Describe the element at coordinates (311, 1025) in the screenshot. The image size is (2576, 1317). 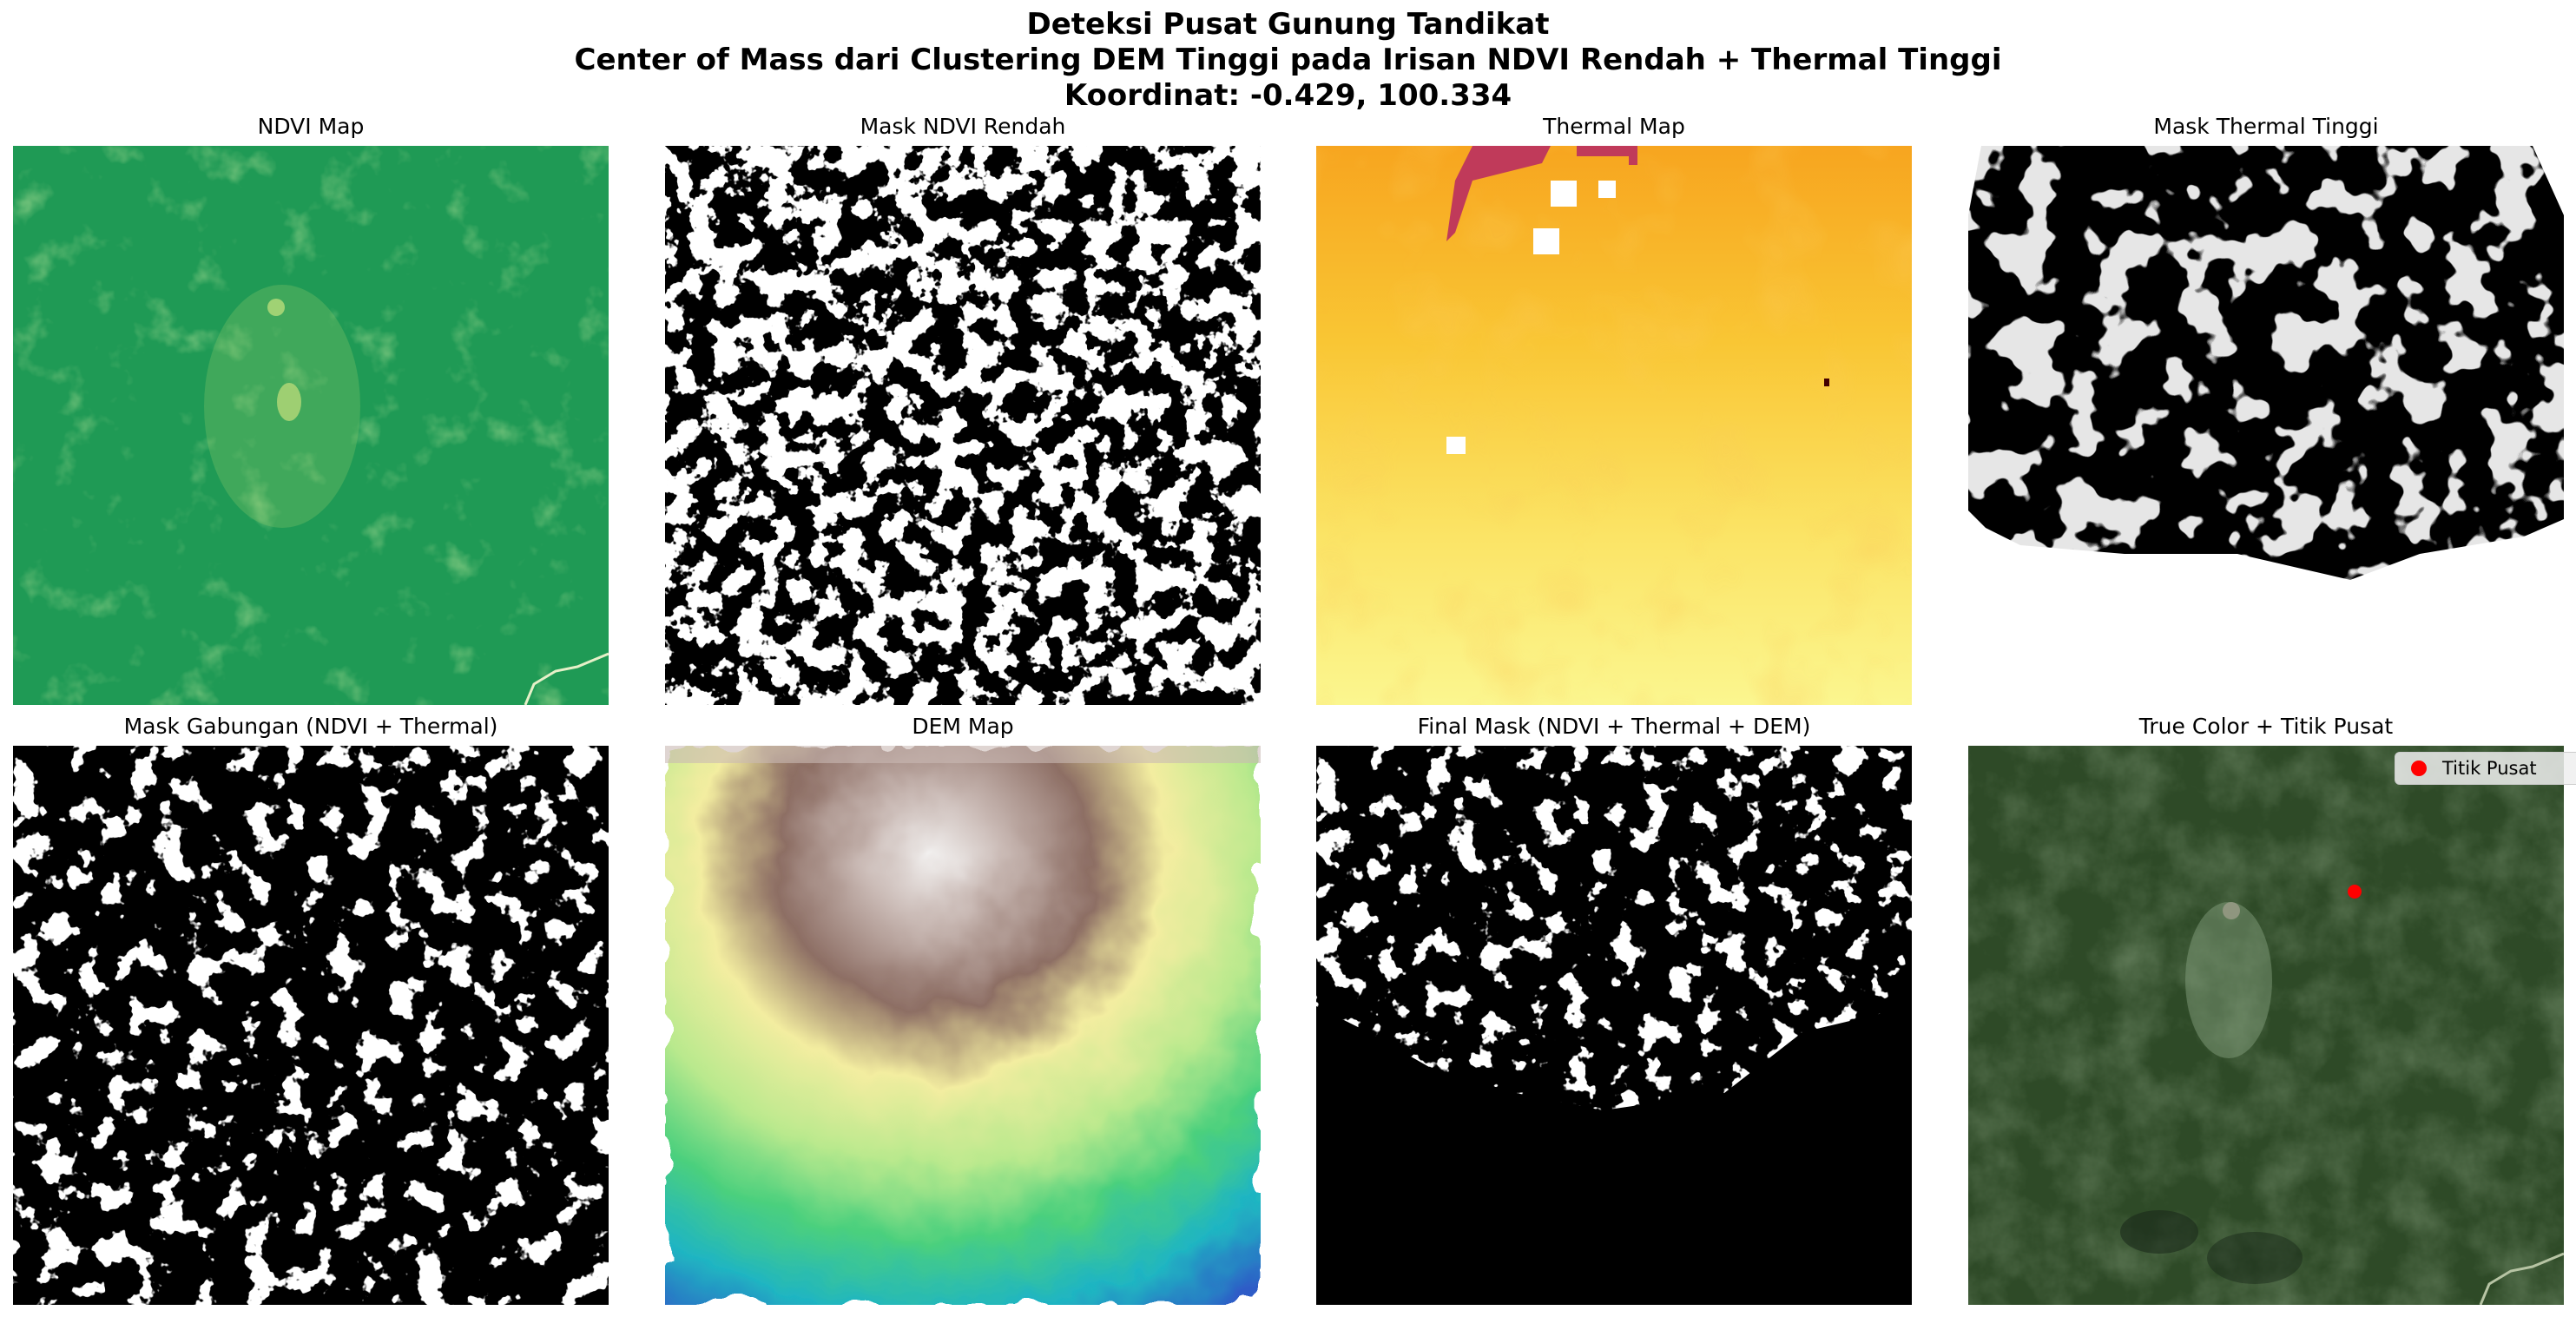
I see `mask-gabungan-image` at that location.